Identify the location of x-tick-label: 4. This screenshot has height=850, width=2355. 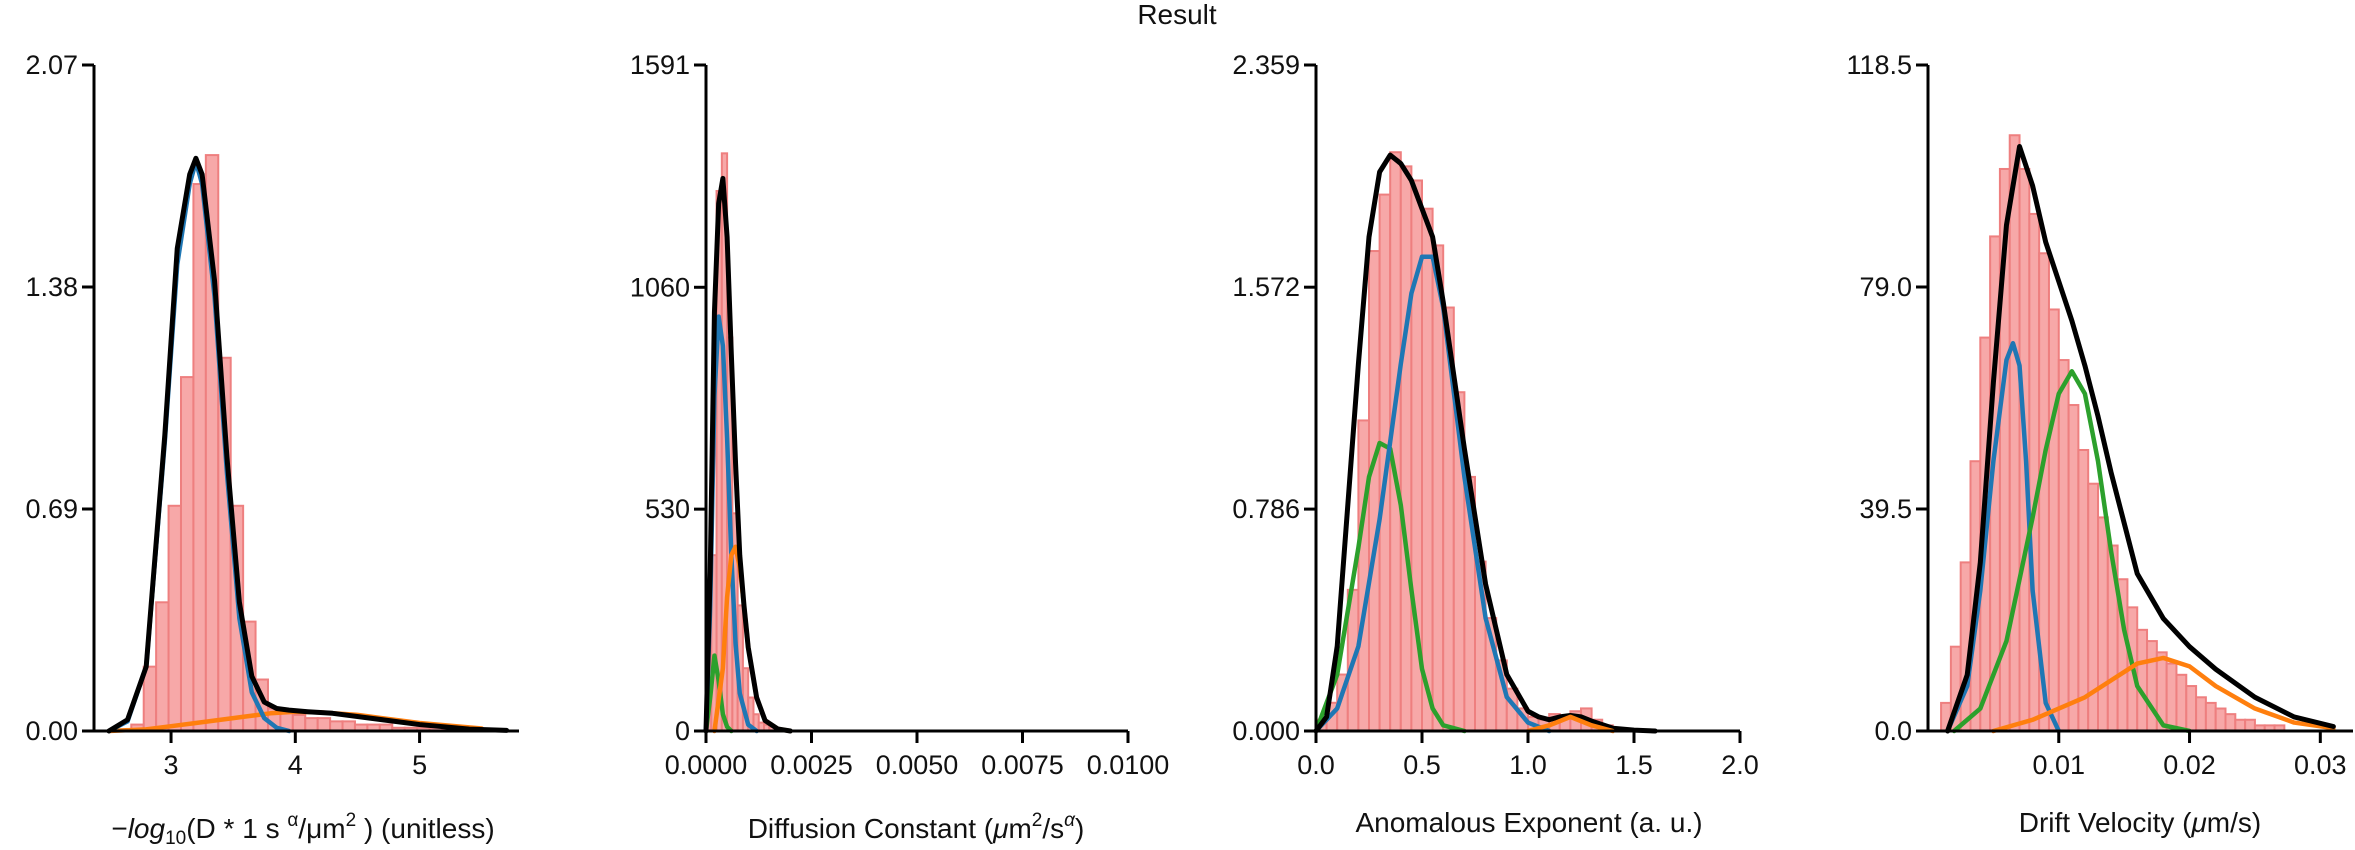
(295, 765).